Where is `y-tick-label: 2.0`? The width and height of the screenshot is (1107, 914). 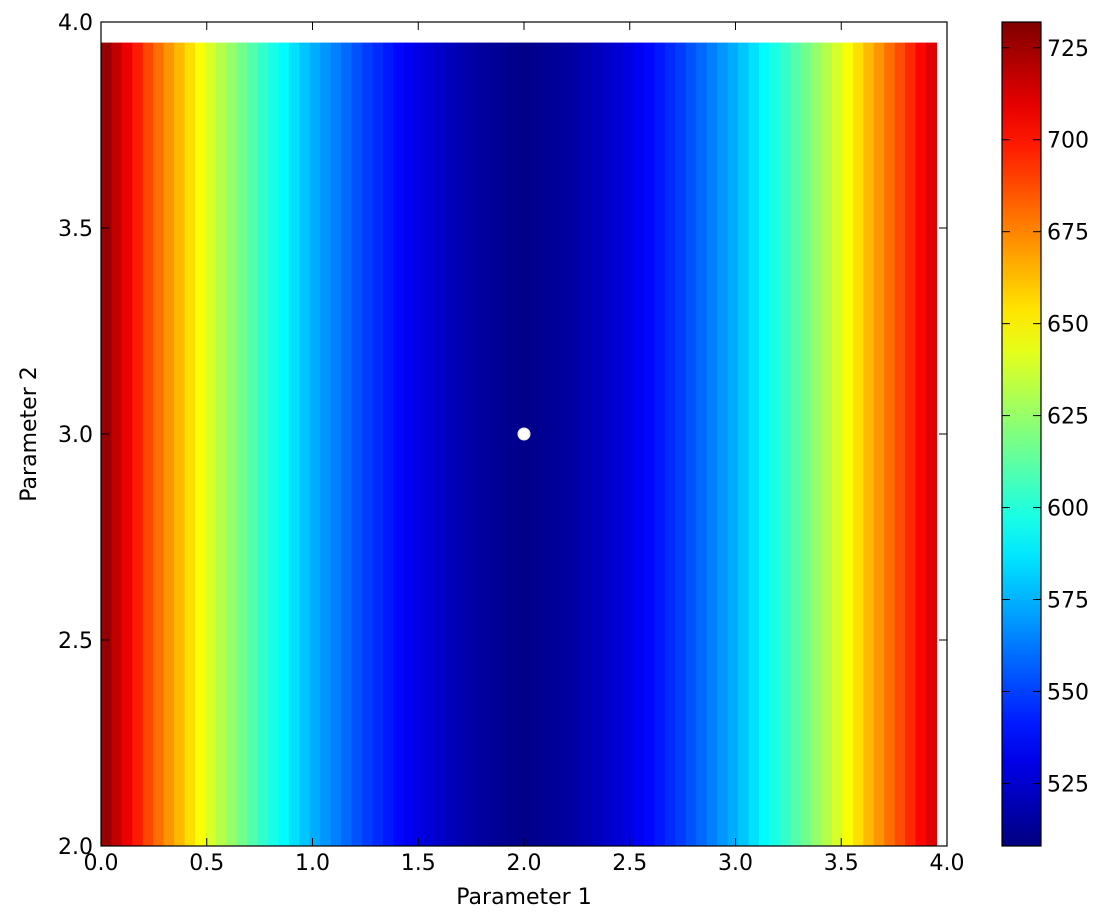 y-tick-label: 2.0 is located at coordinates (75, 847).